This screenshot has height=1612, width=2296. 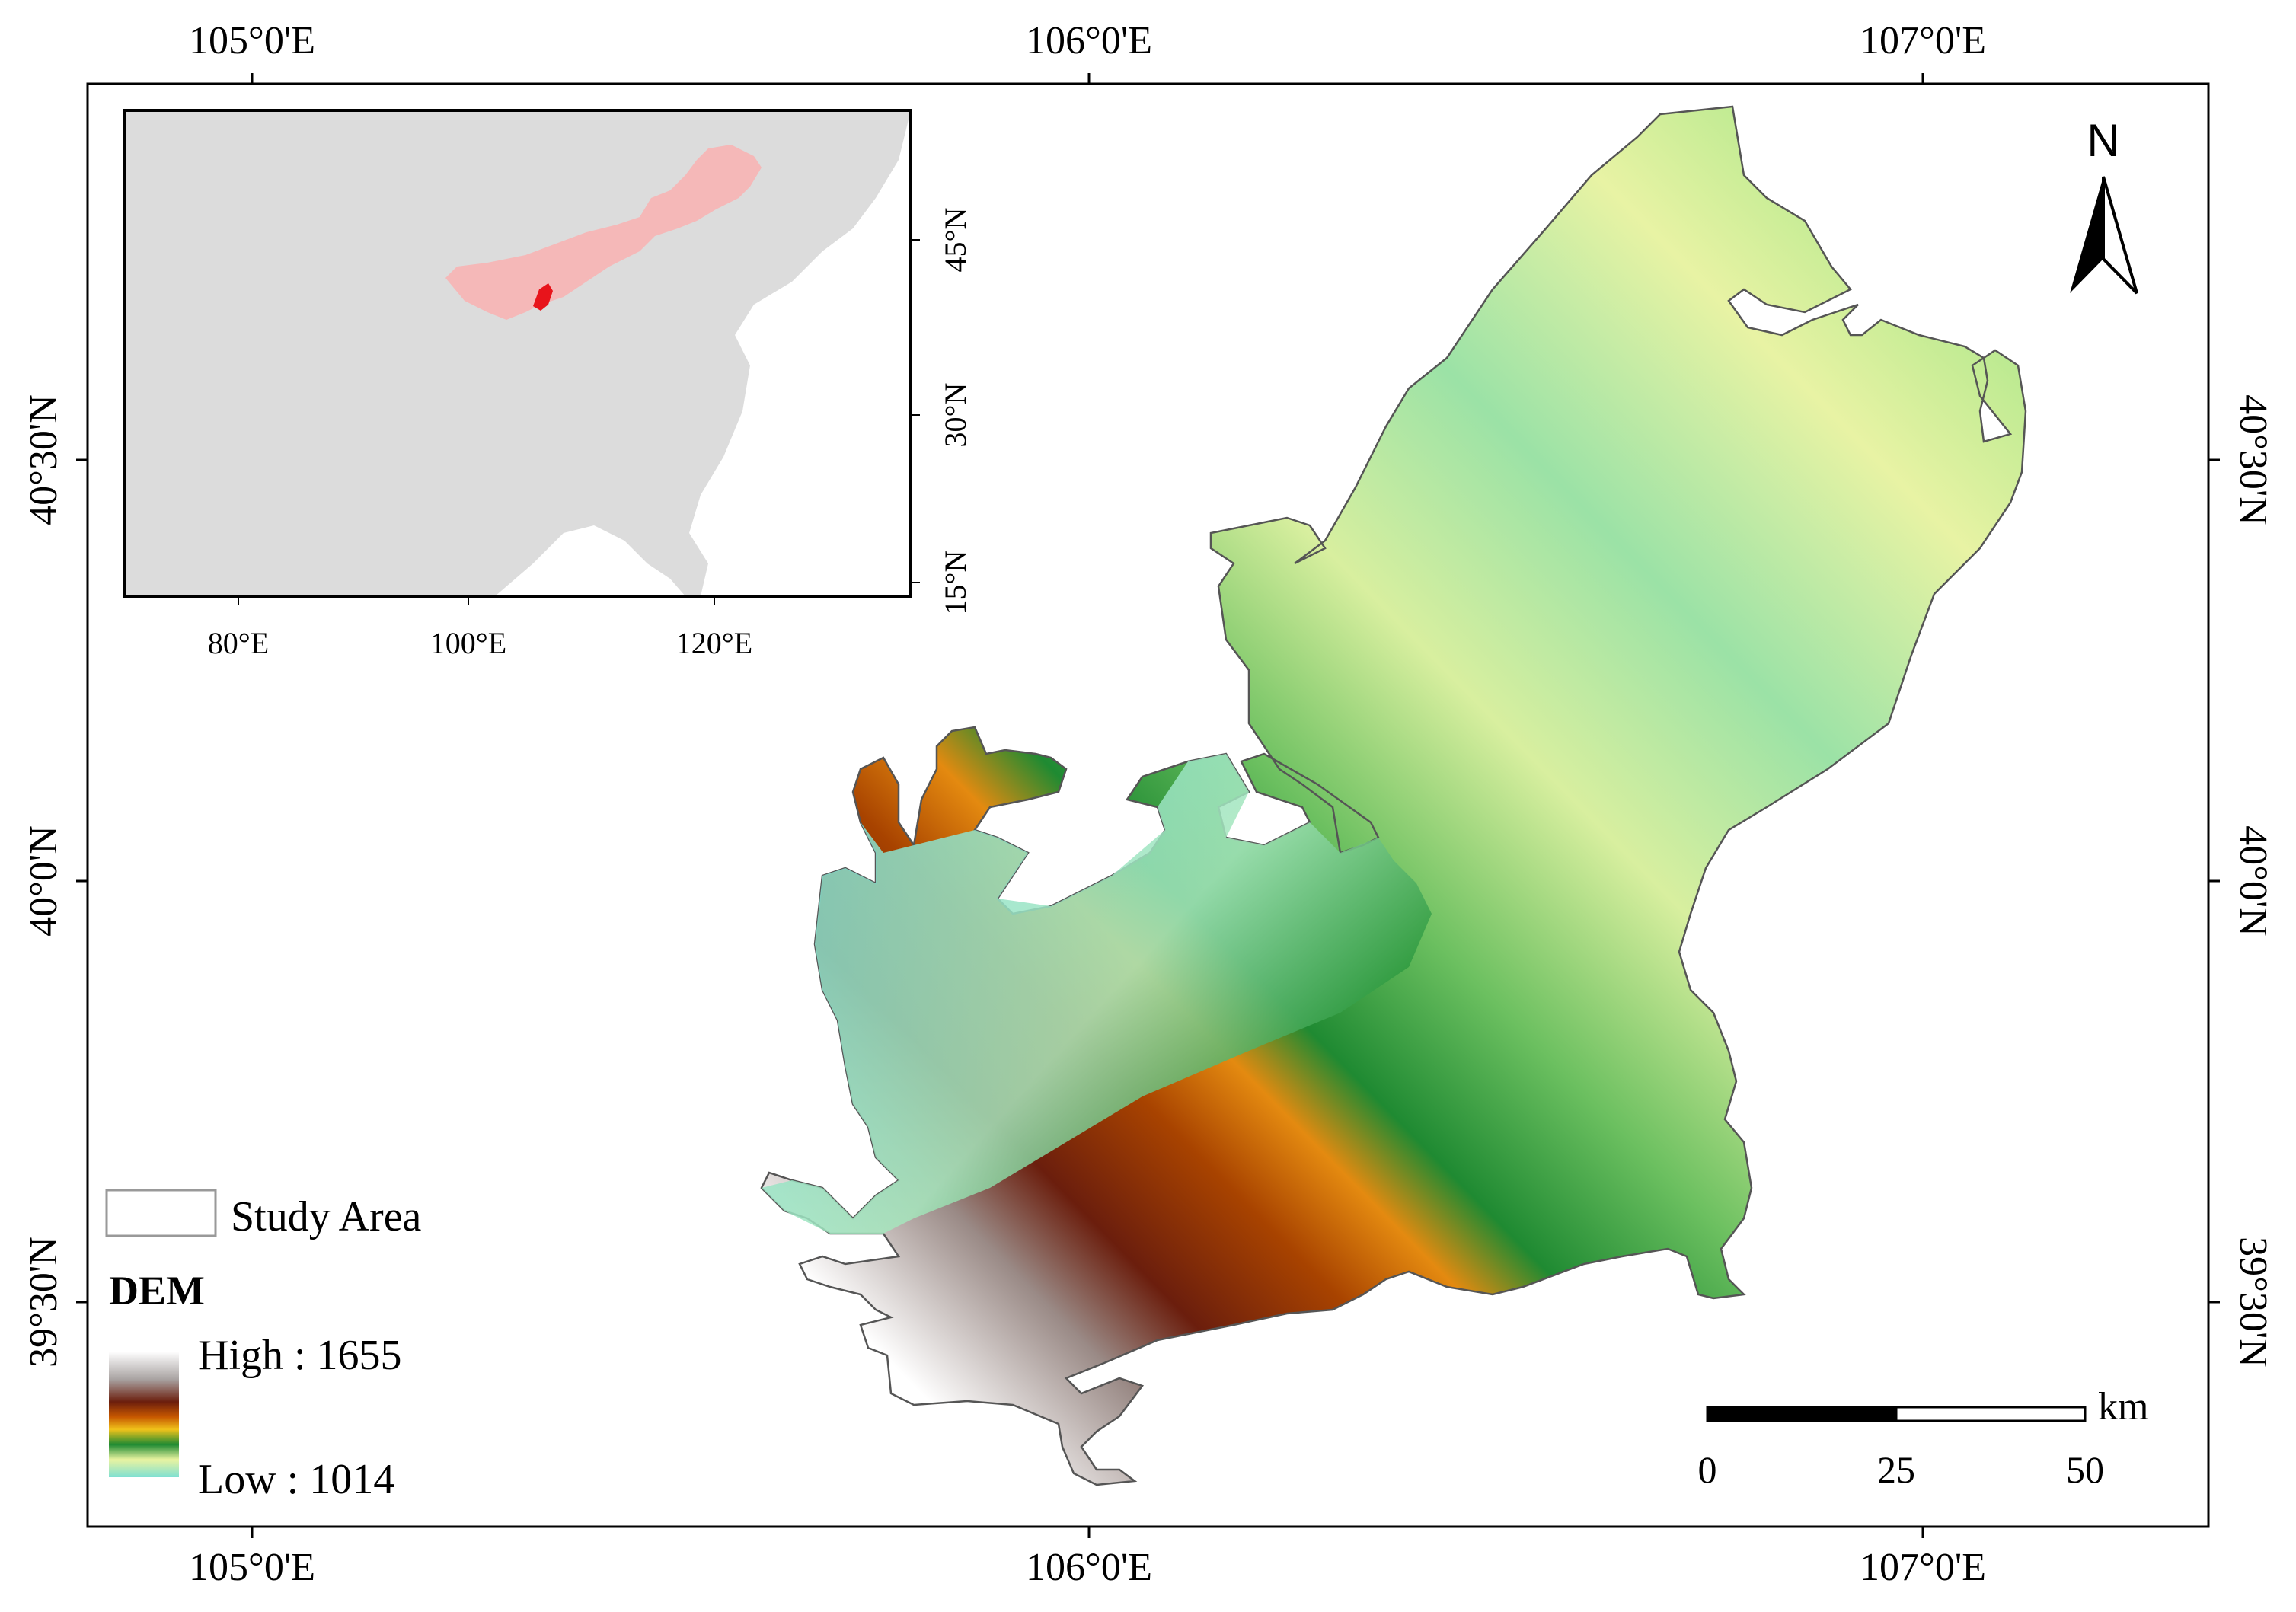 What do you see at coordinates (2085, 1470) in the screenshot?
I see `scale-label-50: 50` at bounding box center [2085, 1470].